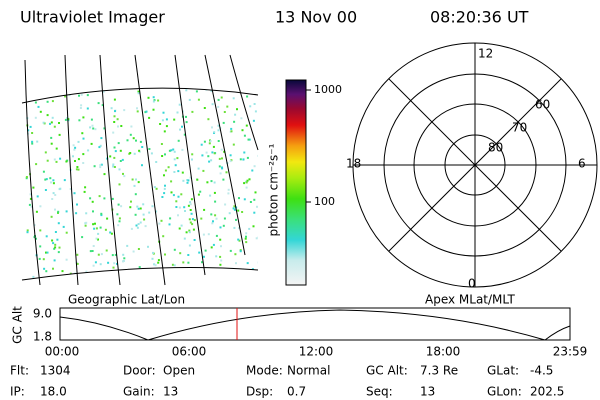 This screenshot has width=600, height=400. I want to click on timeline-frame, so click(315, 324).